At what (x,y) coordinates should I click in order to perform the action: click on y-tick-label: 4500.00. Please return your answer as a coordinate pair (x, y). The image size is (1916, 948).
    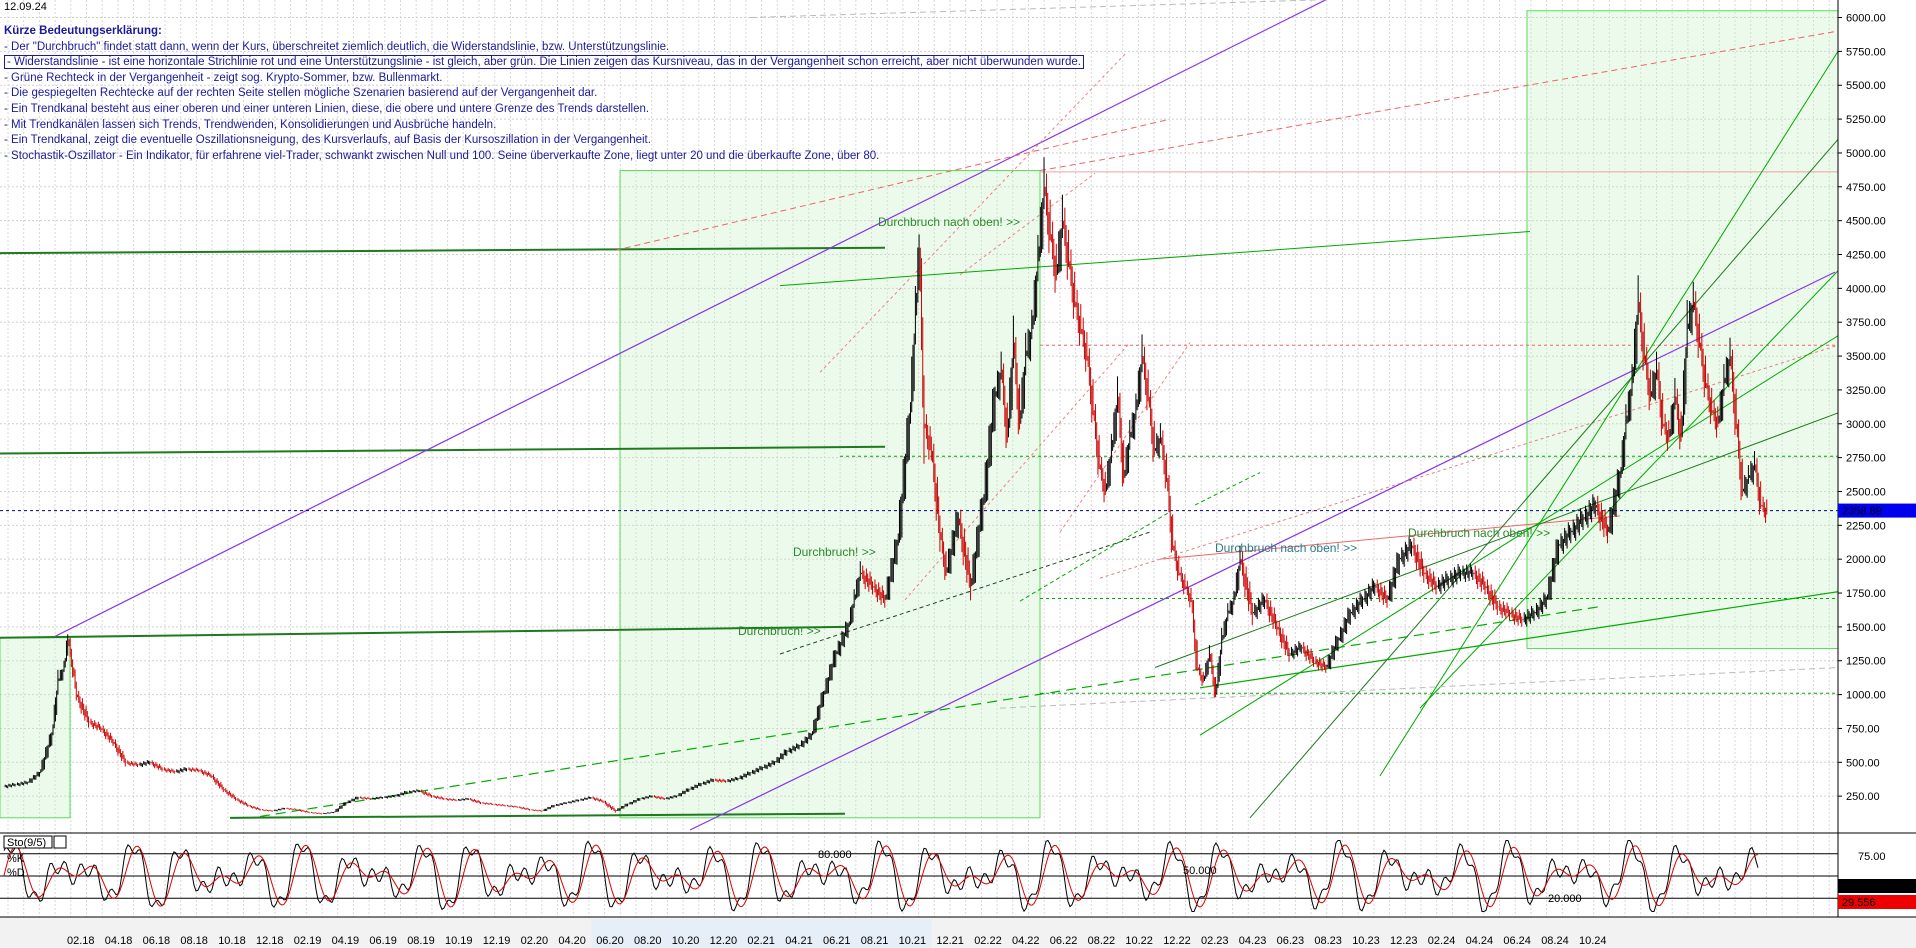
    Looking at the image, I should click on (1866, 222).